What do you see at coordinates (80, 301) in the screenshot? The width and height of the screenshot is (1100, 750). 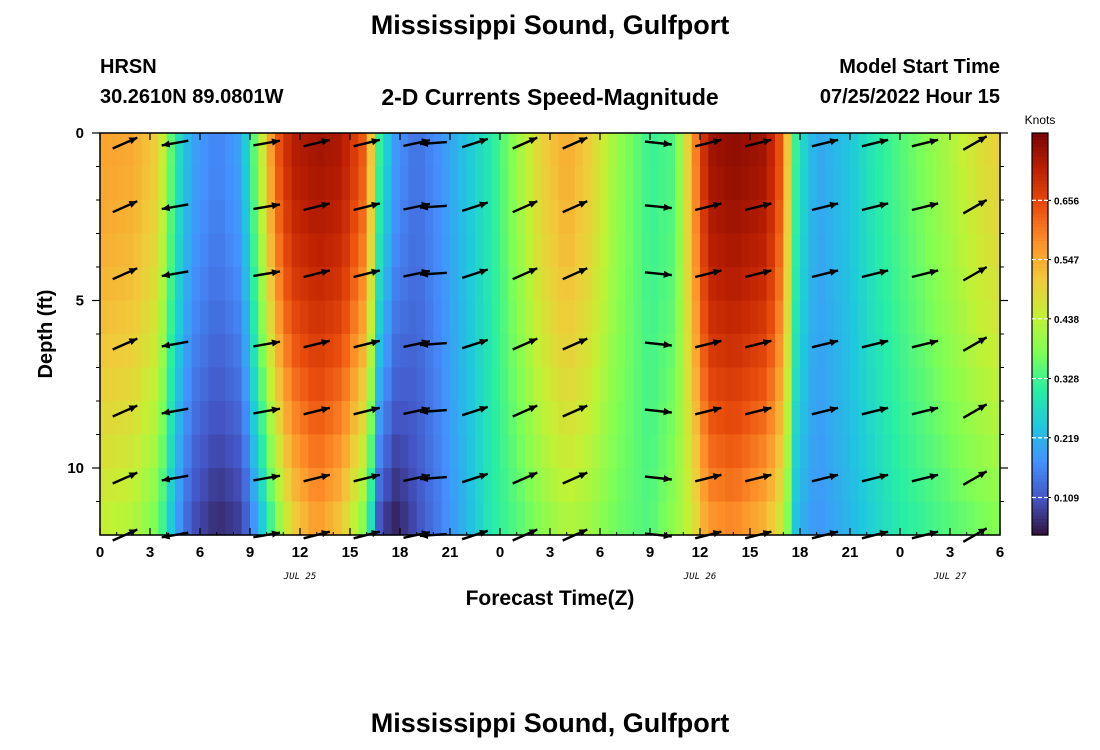 I see `y-tick-label: 5` at bounding box center [80, 301].